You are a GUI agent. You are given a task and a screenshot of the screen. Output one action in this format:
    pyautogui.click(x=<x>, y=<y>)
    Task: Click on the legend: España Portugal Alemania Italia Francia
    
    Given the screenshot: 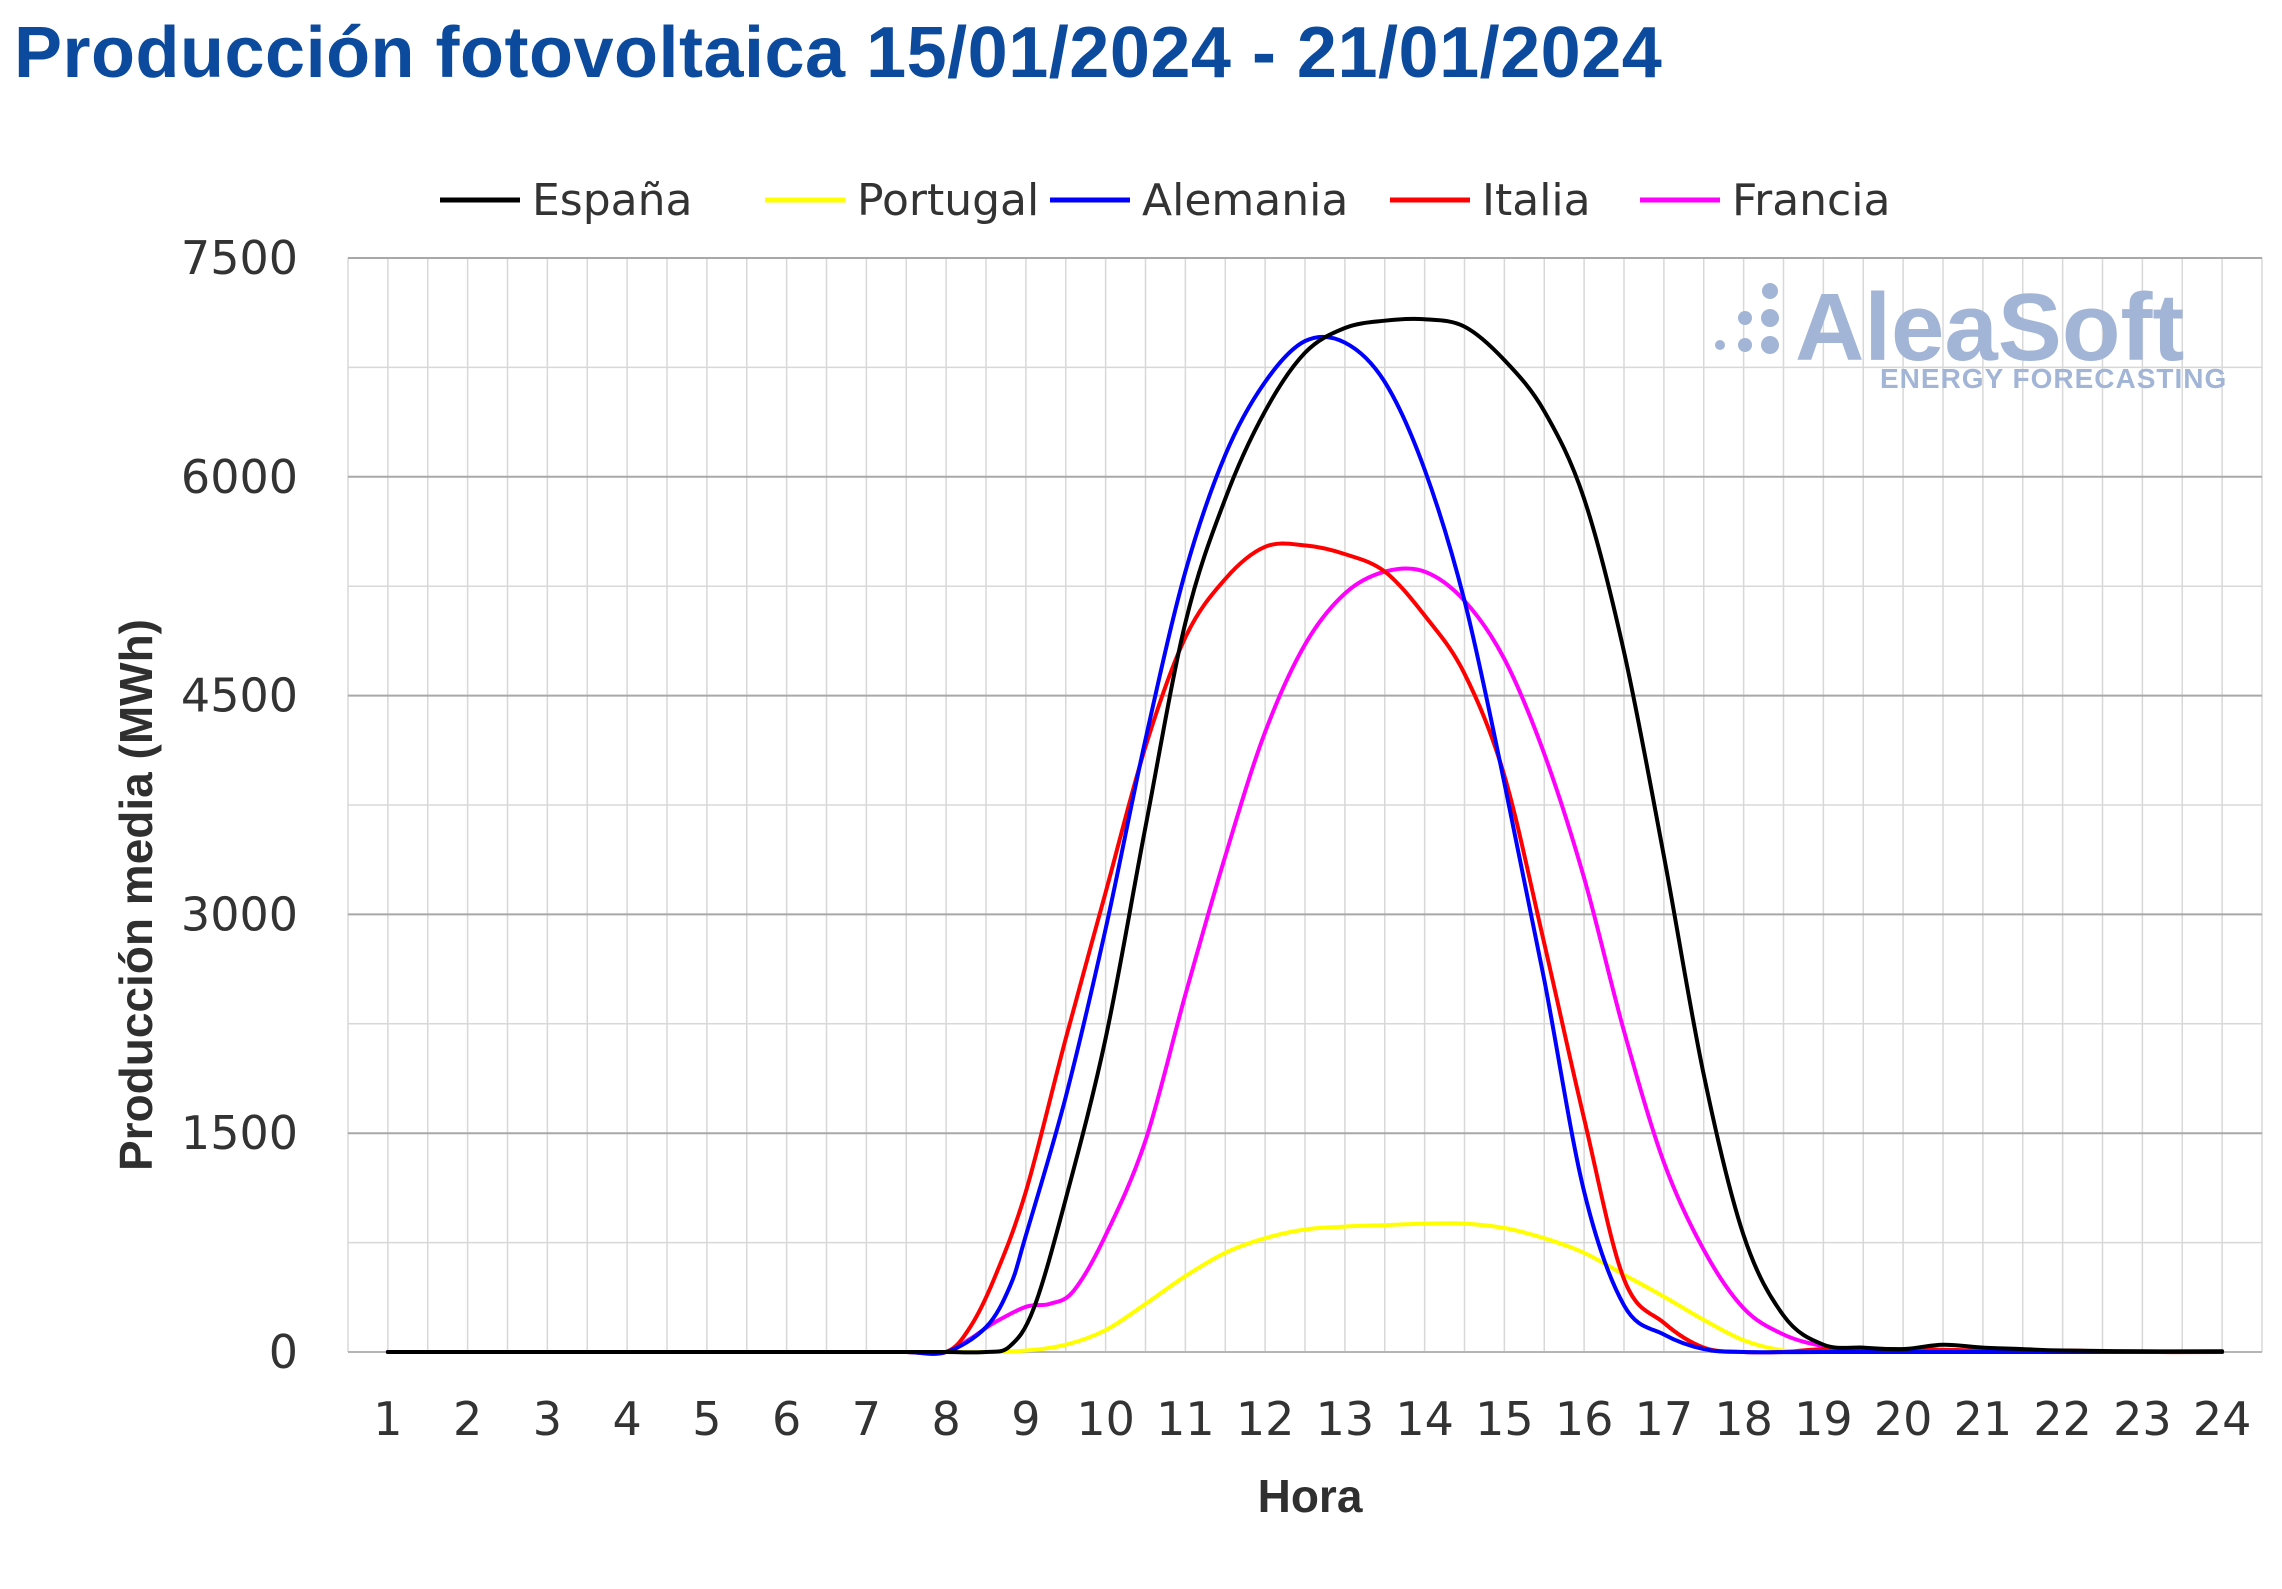 What is the action you would take?
    pyautogui.click(x=1165, y=200)
    